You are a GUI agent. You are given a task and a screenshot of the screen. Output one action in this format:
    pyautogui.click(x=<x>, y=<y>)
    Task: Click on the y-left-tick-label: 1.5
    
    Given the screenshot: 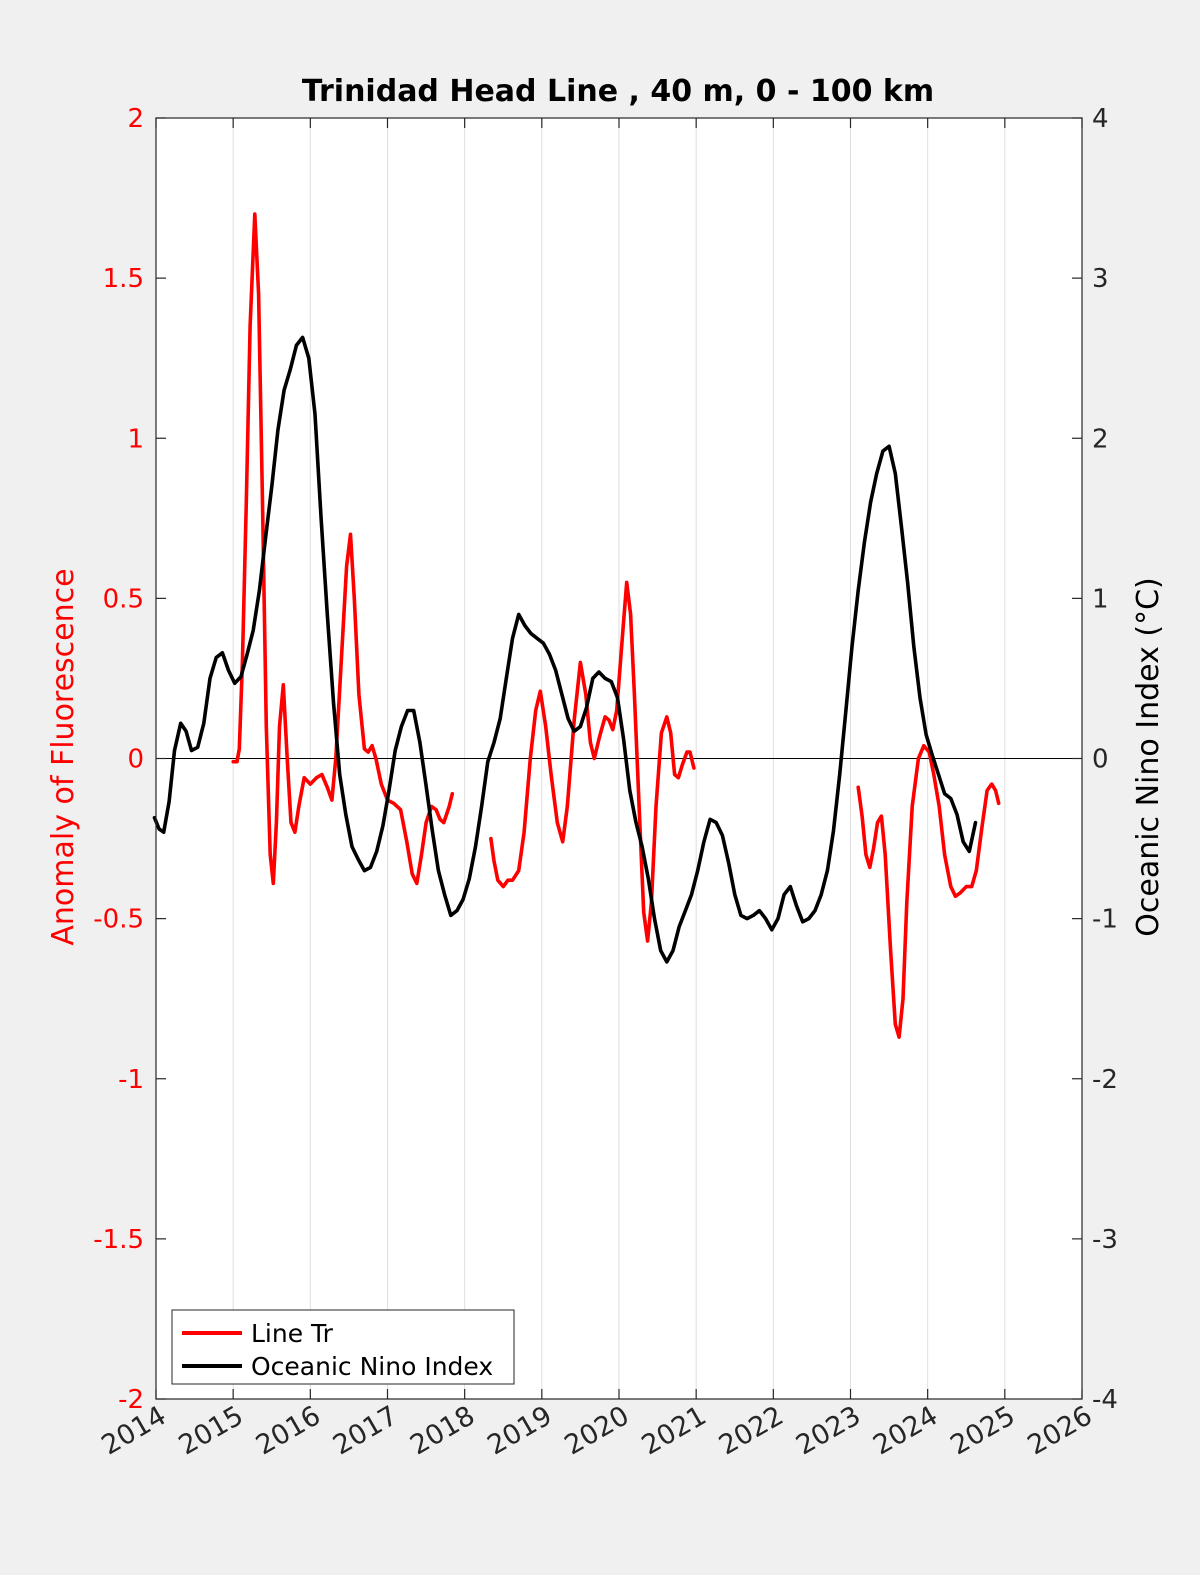 What is the action you would take?
    pyautogui.click(x=123, y=279)
    